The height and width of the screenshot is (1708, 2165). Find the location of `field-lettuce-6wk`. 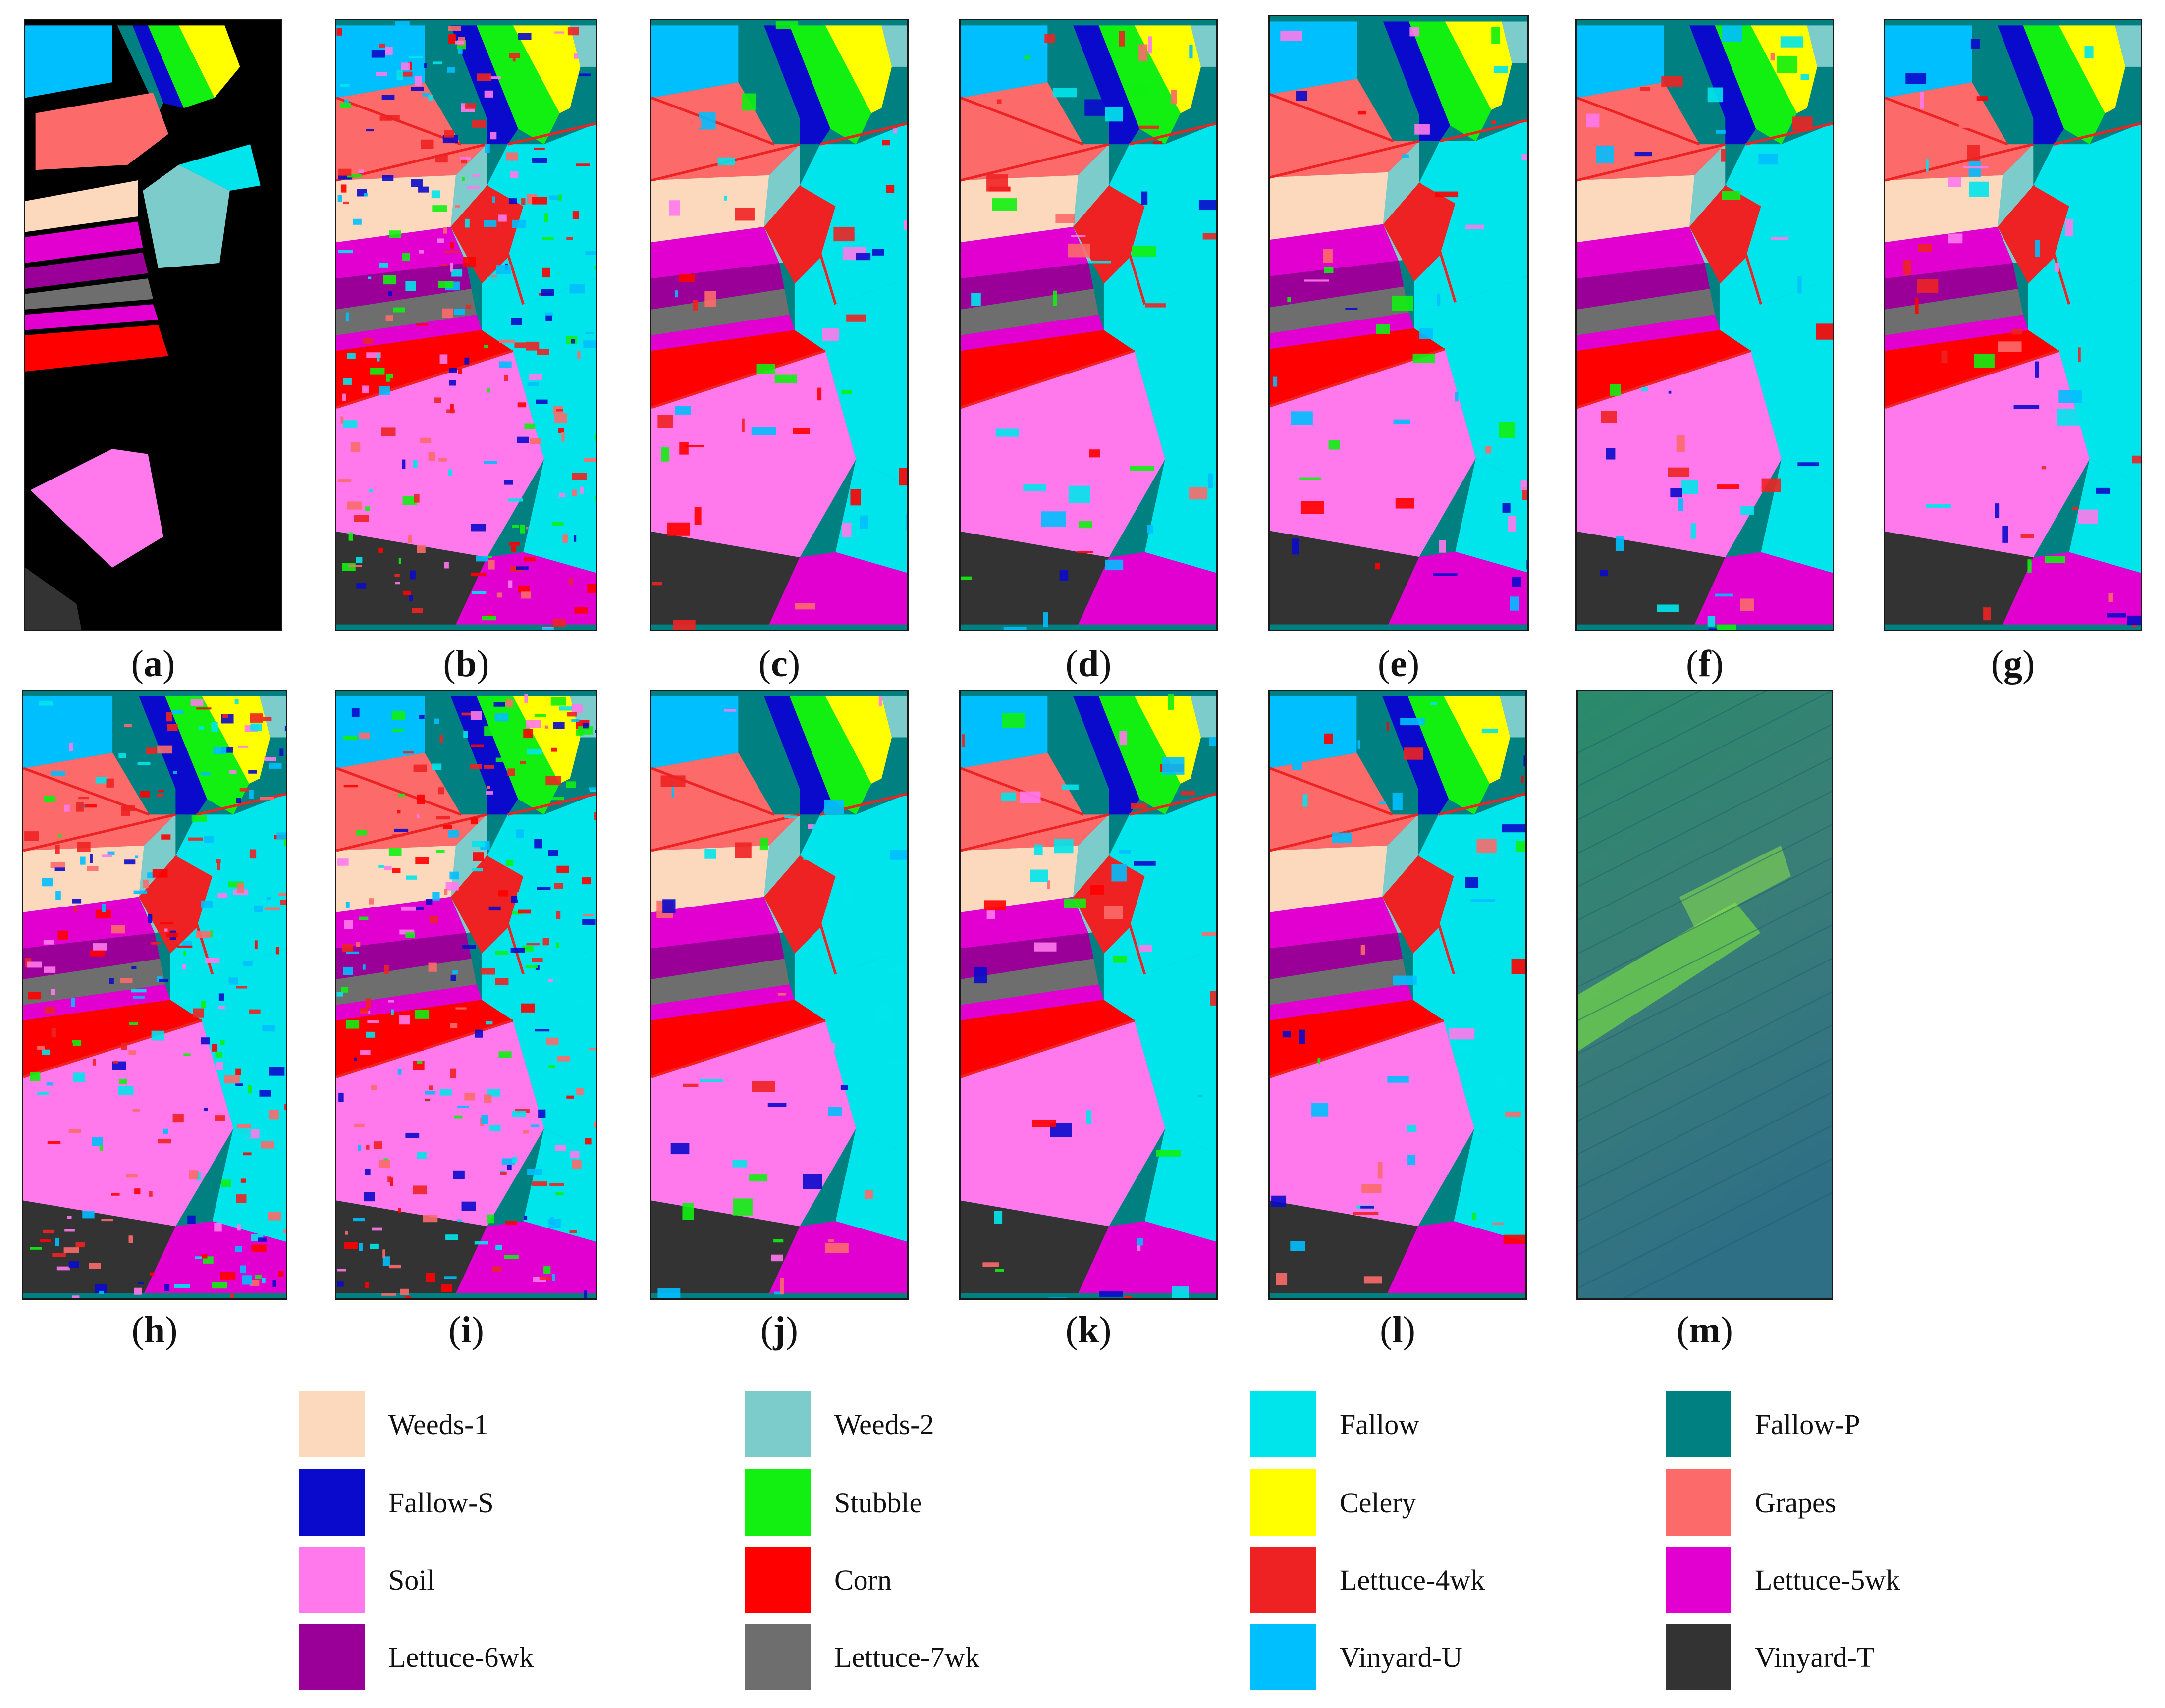

field-lettuce-6wk is located at coordinates (1028, 286).